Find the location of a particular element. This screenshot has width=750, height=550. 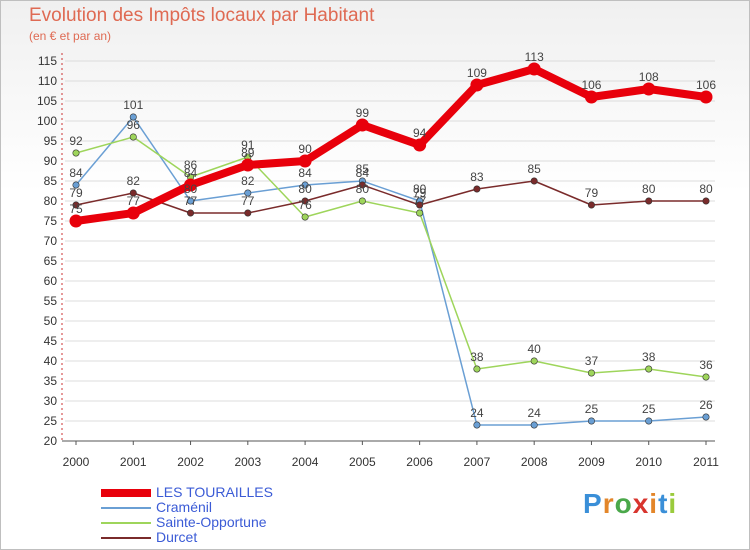

legend-label: Sainte-Opportune is located at coordinates (211, 522).